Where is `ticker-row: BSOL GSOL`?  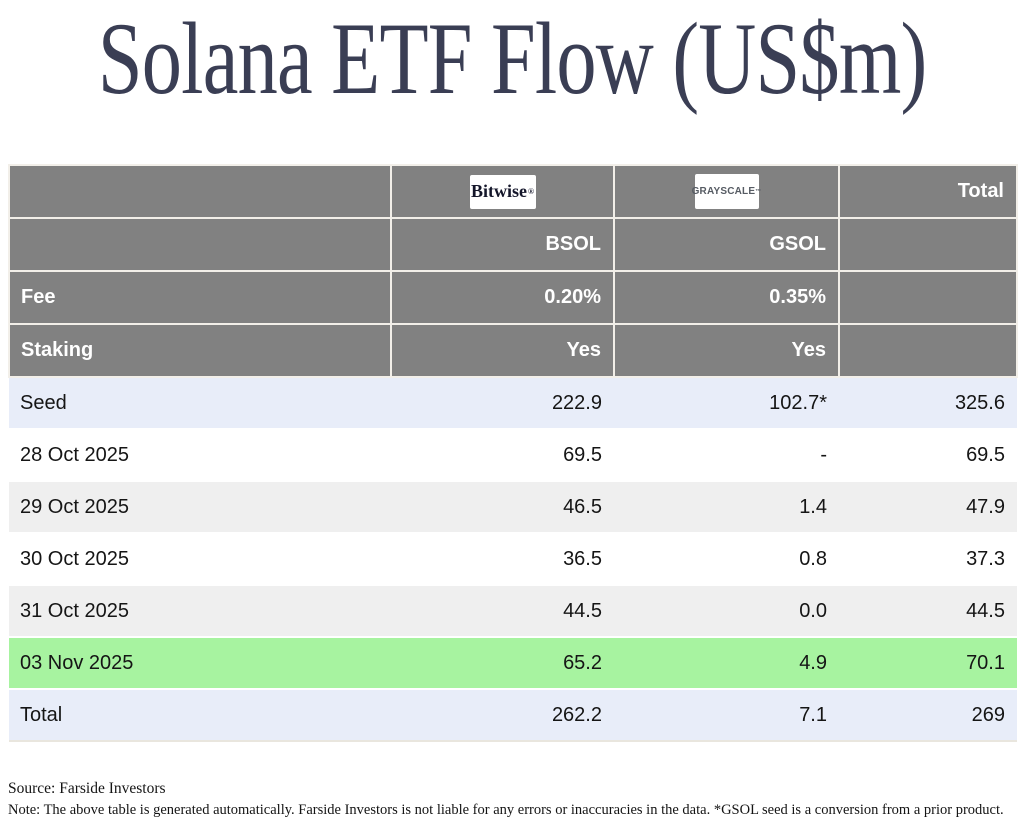
ticker-row: BSOL GSOL is located at coordinates (513, 244).